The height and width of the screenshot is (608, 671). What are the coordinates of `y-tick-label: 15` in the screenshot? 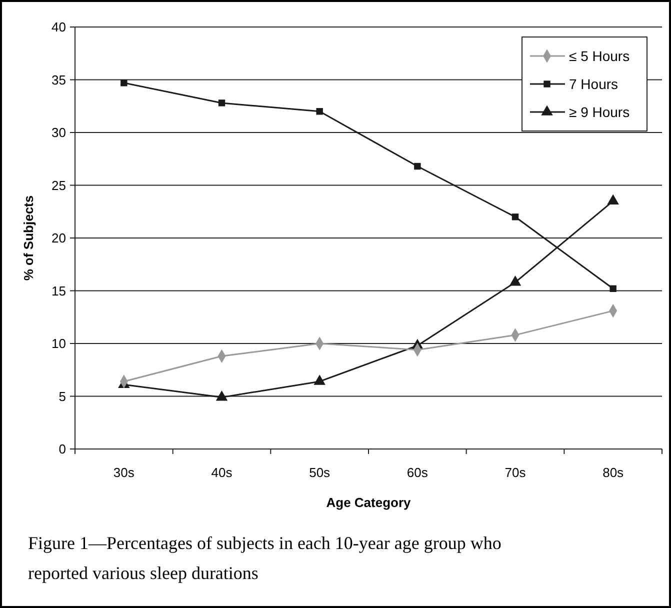 It's located at (59, 290).